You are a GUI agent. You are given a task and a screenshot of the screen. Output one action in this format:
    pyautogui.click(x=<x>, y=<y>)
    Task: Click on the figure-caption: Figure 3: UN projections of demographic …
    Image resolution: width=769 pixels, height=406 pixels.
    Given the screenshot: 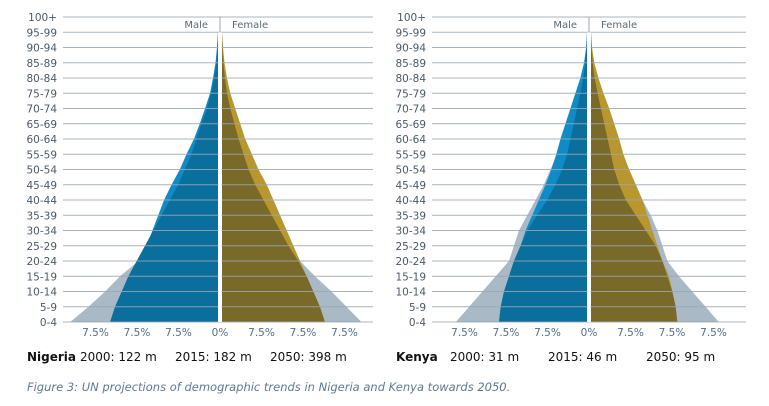 What is the action you would take?
    pyautogui.click(x=269, y=387)
    